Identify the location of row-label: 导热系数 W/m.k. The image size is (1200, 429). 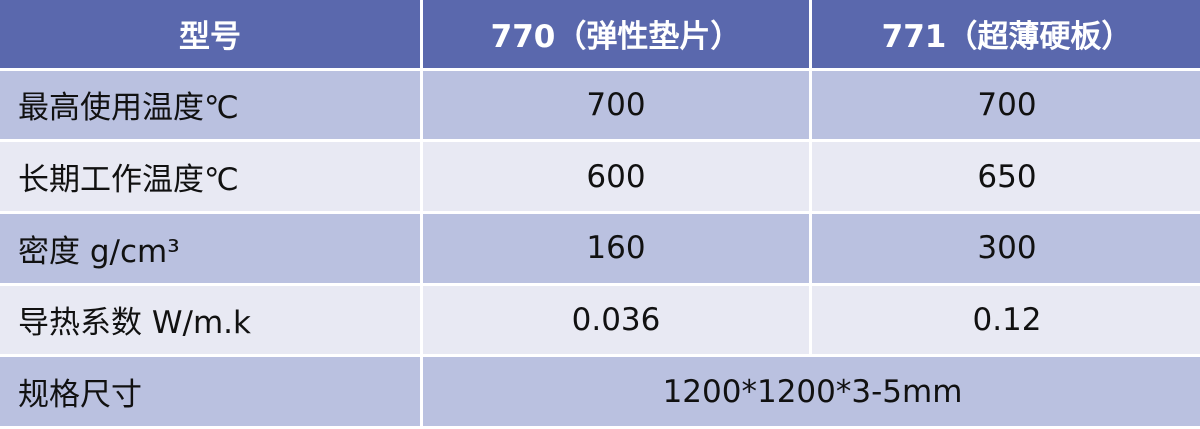
(210, 320).